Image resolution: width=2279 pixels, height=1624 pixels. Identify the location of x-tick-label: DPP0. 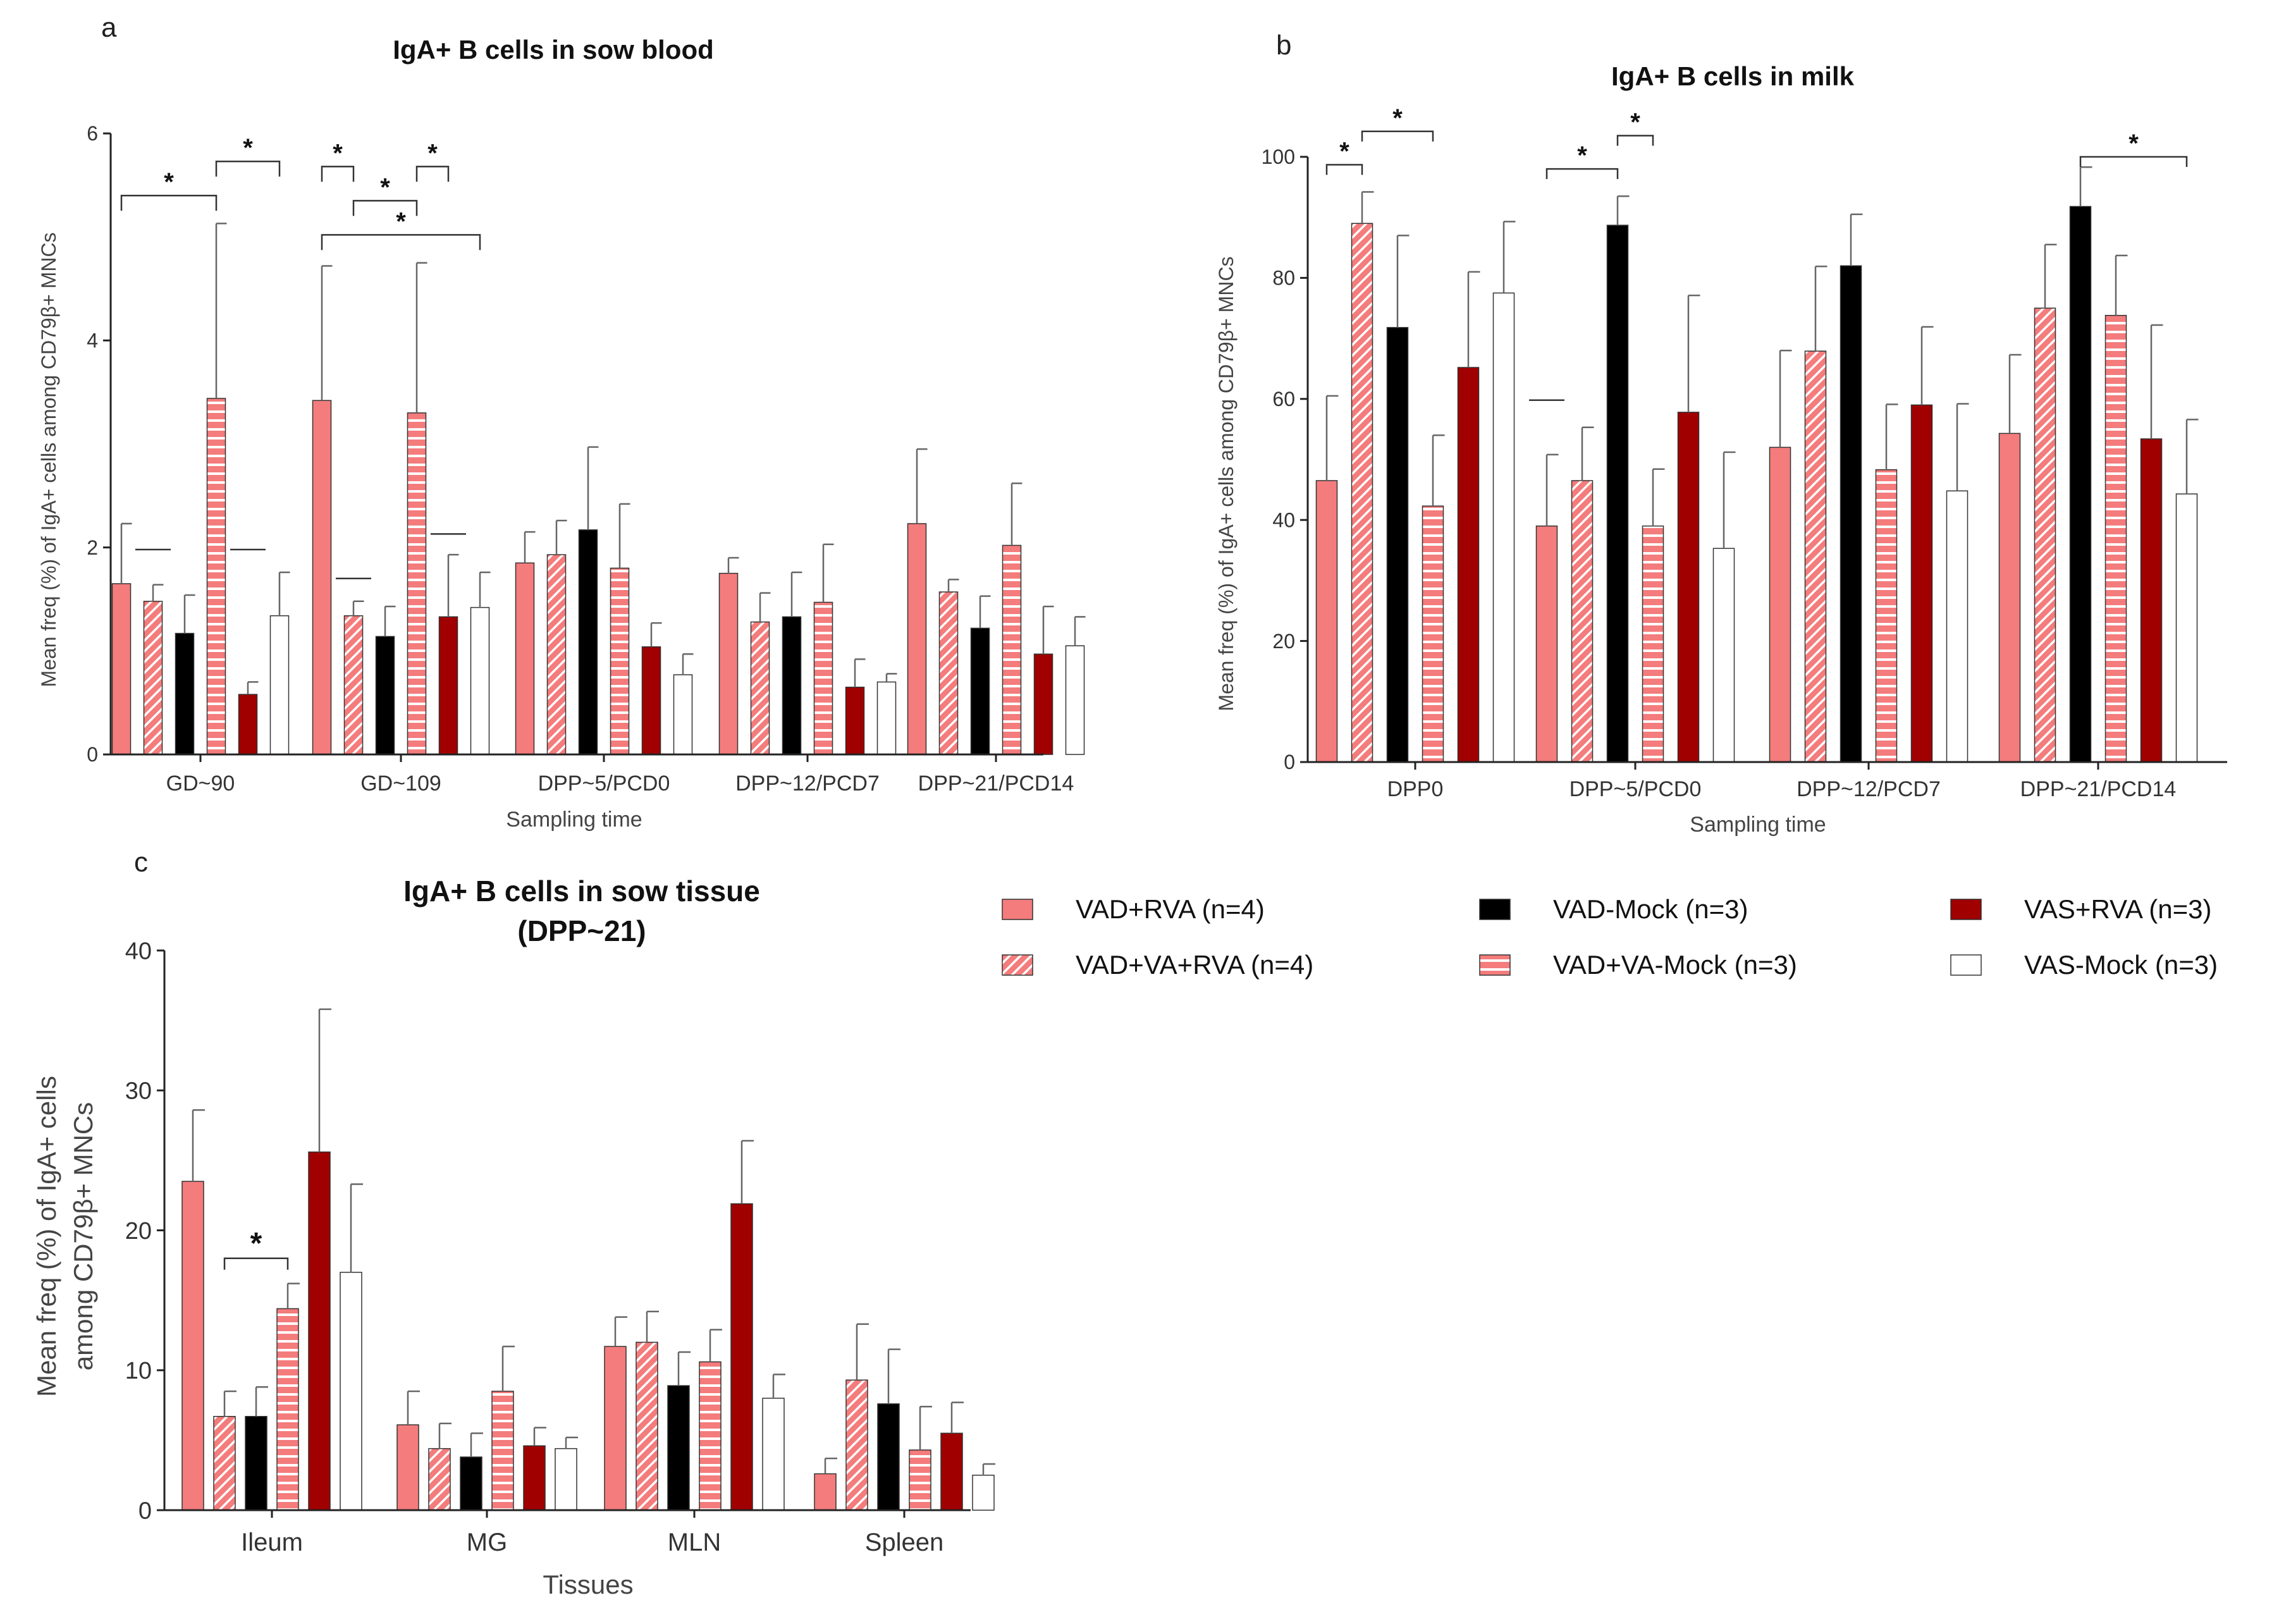
(1415, 789).